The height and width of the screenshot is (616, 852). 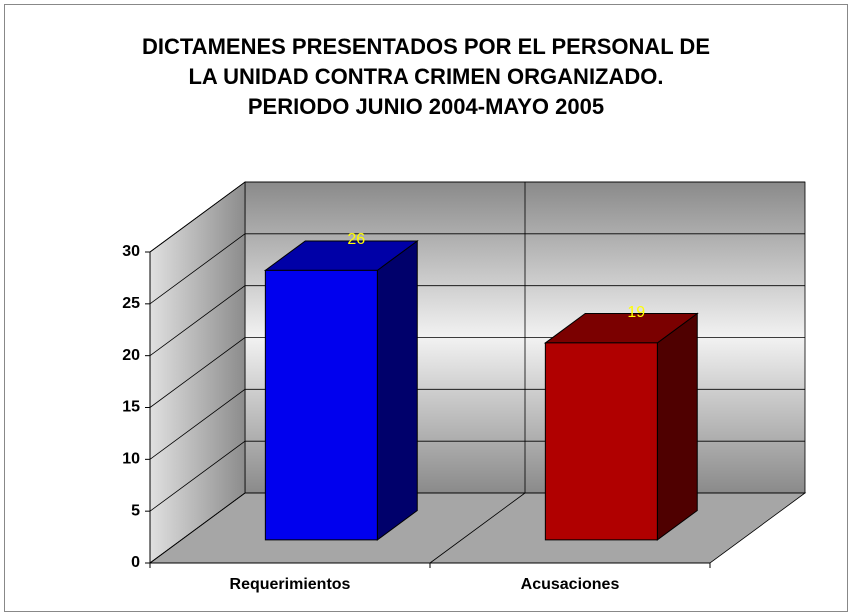 I want to click on y-tick-label: 5, so click(x=135, y=510).